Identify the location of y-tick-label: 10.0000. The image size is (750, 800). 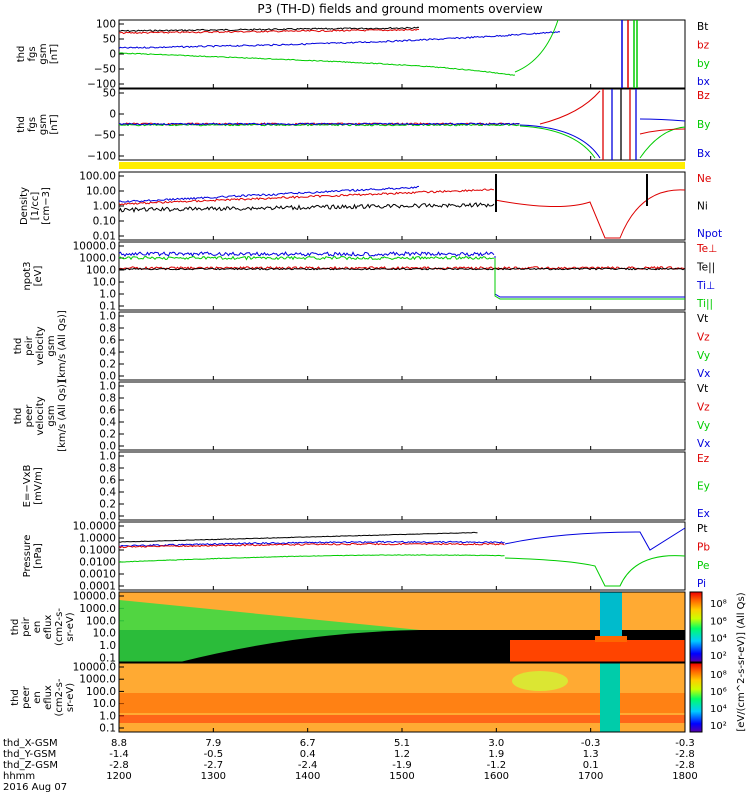
(94, 527).